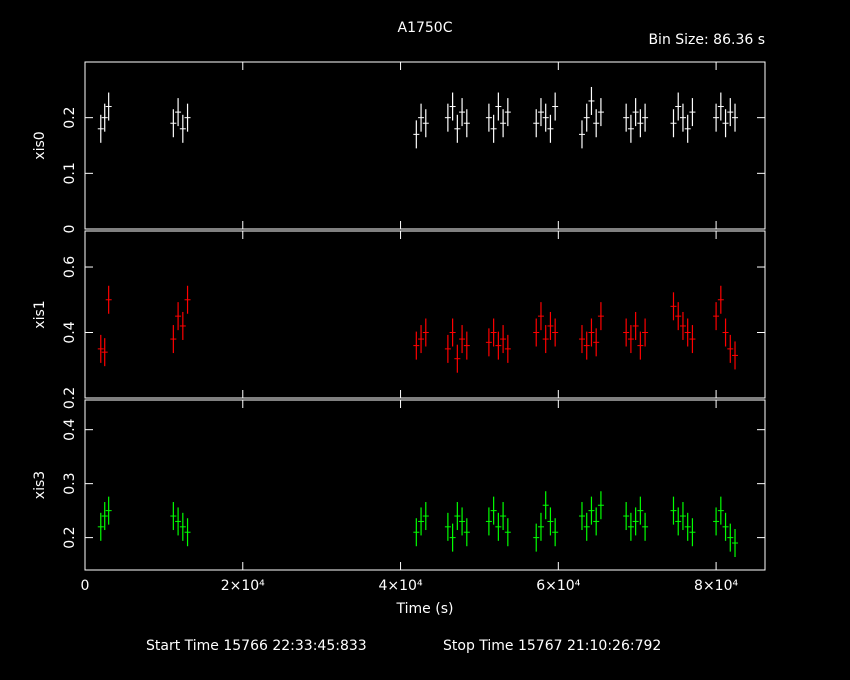 This screenshot has height=680, width=850. Describe the element at coordinates (70, 229) in the screenshot. I see `y-tick-label: 0` at that location.